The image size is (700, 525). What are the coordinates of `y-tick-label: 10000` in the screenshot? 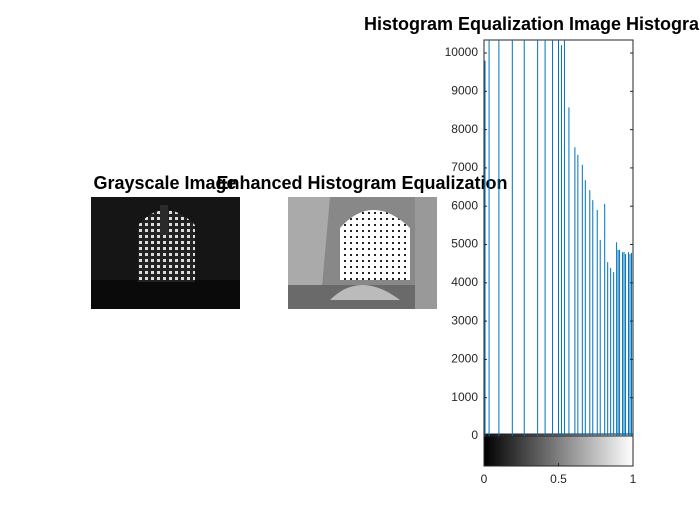 It's located at (462, 52).